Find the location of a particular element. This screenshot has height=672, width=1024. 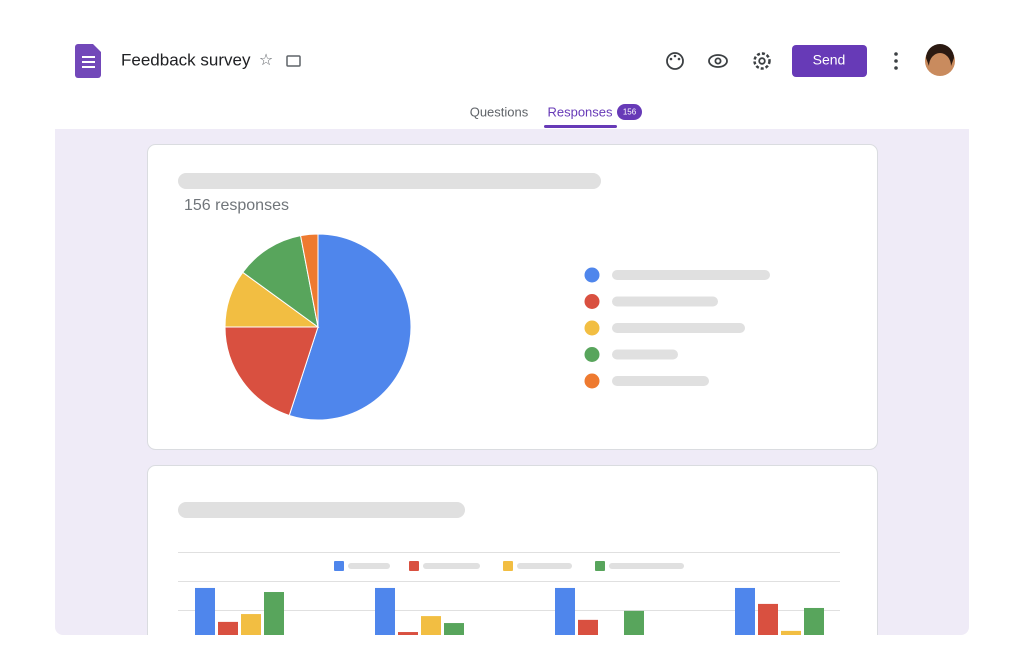

tab-indicator is located at coordinates (580, 126).